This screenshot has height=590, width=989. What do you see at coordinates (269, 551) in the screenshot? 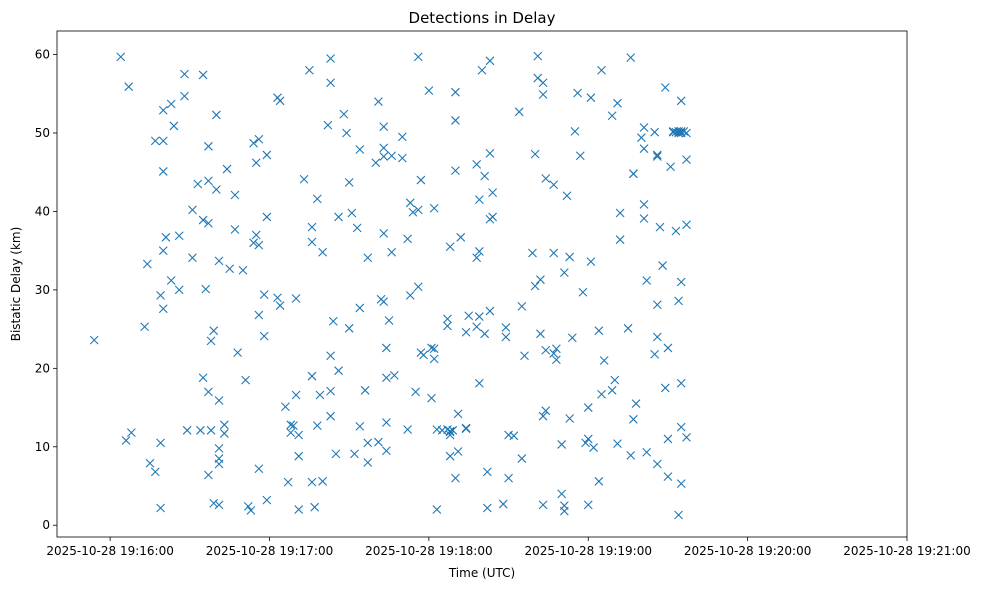
I see `x-tick-label: 2025-10-28 19:17:00` at bounding box center [269, 551].